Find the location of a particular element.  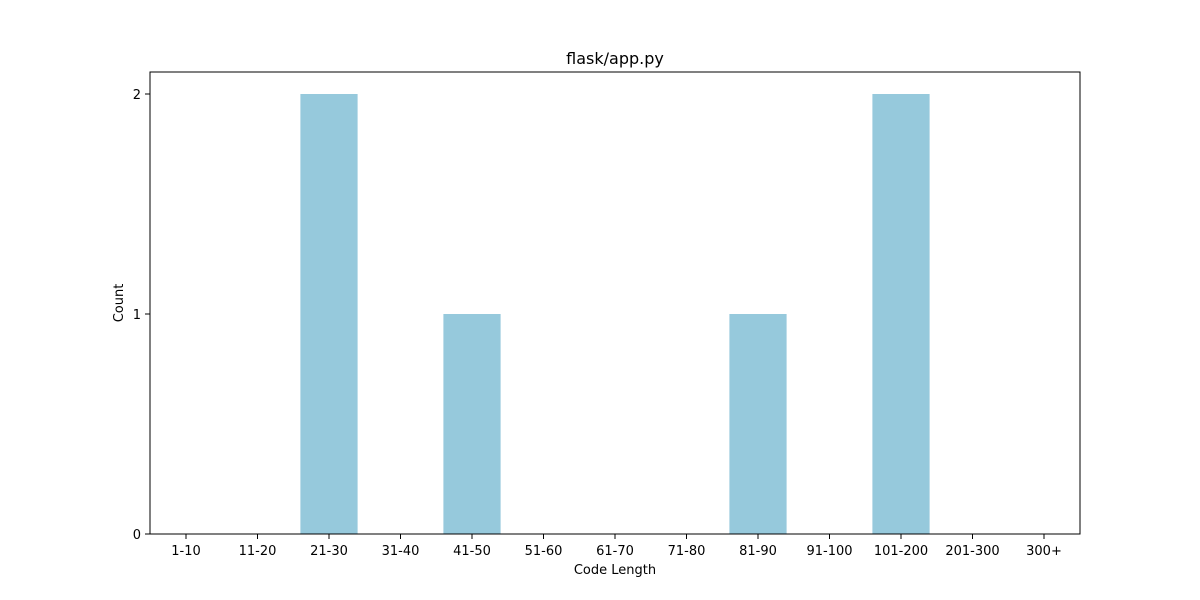

x-tick-label: 101-200 is located at coordinates (901, 551).